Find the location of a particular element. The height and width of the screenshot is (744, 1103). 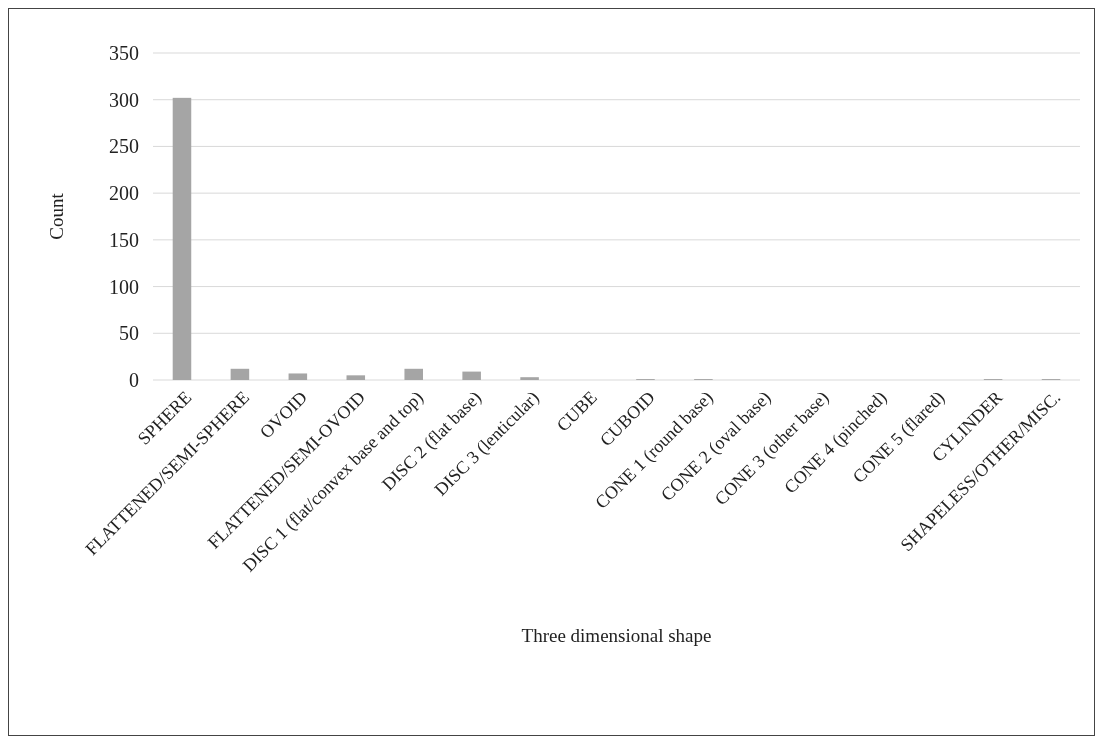

y-tick-label: 250 is located at coordinates (124, 146).